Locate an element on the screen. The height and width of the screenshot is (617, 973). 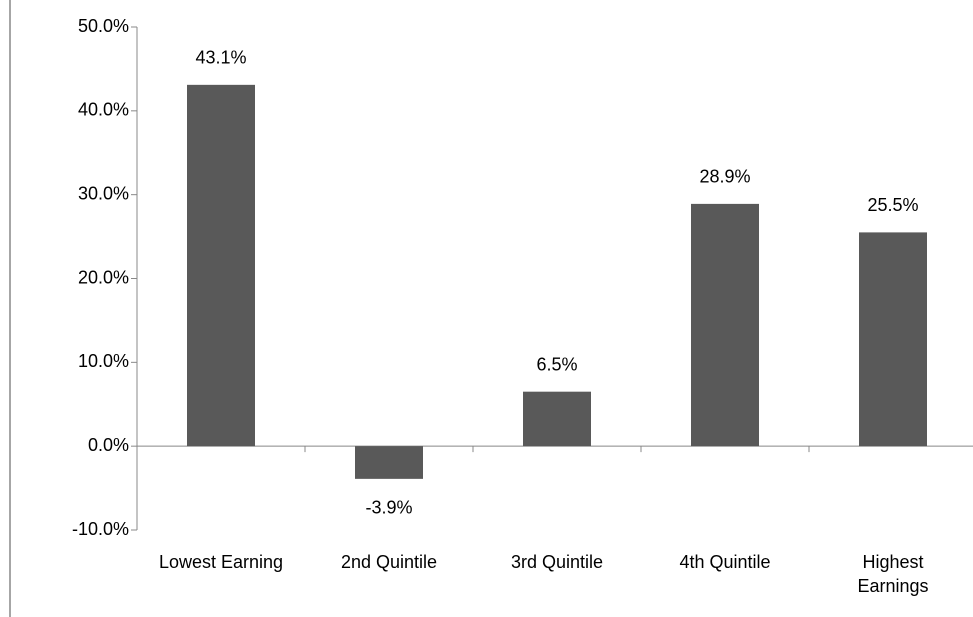
x-tick-label: 2nd Quintile is located at coordinates (389, 562).